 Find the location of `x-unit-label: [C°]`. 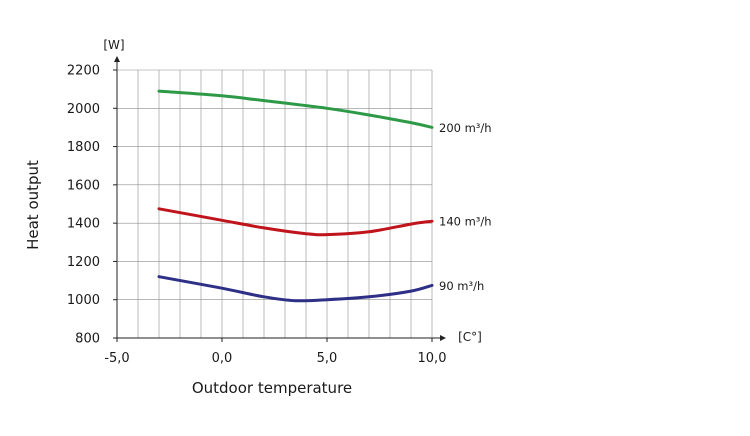

x-unit-label: [C°] is located at coordinates (470, 337).